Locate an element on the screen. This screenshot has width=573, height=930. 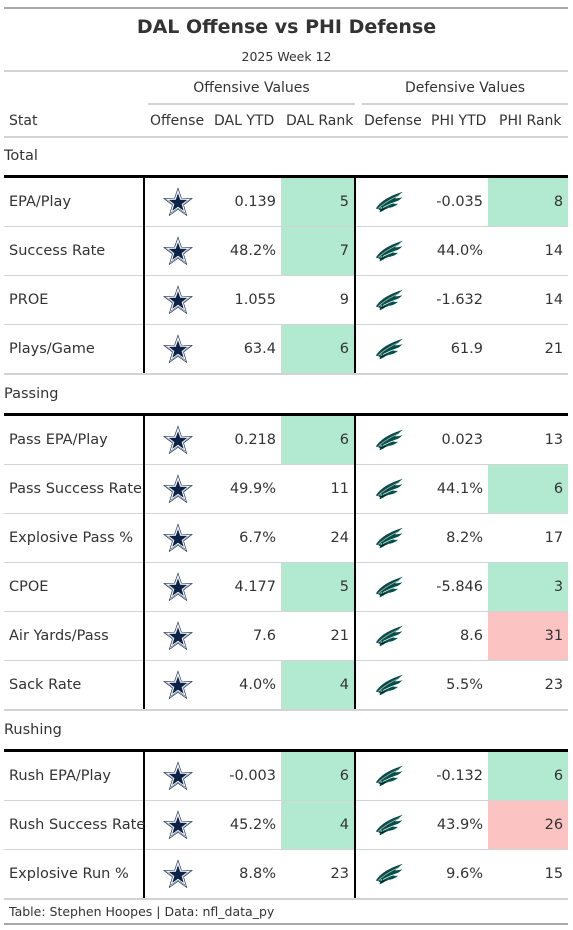
group-row: Total is located at coordinates (286, 157).